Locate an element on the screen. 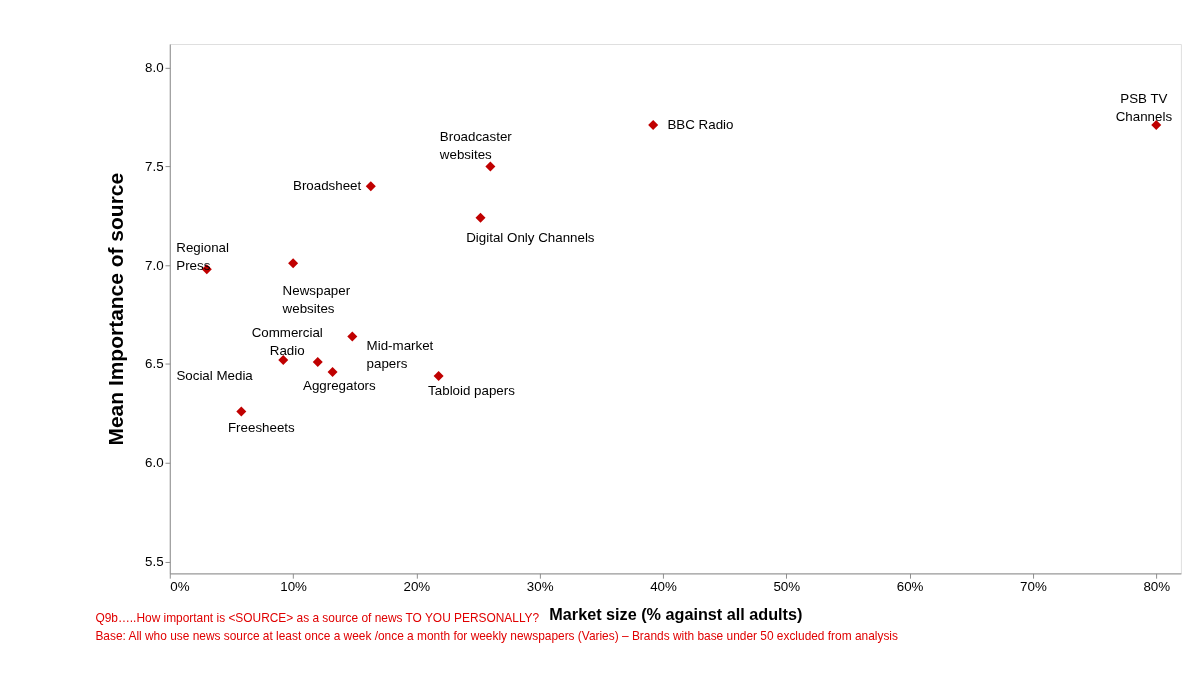 The height and width of the screenshot is (675, 1200). annotation: Mid-market papers is located at coordinates (400, 354).